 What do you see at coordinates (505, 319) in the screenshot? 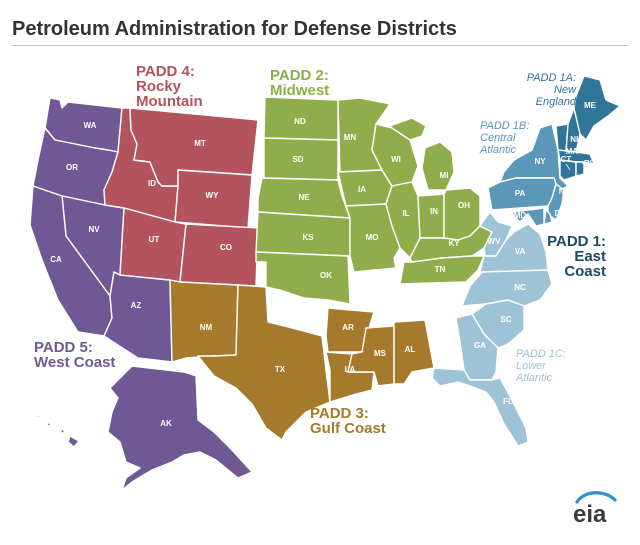
I see `state-label-sc: SC` at bounding box center [505, 319].